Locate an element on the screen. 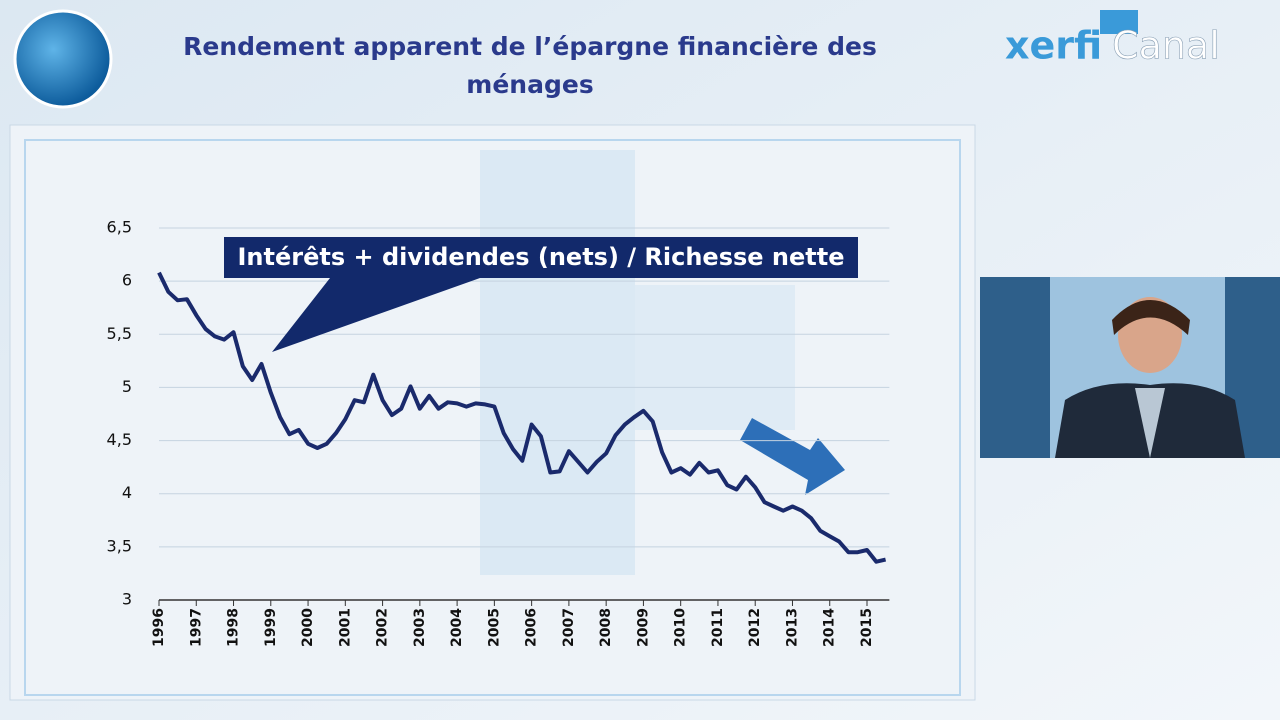 This screenshot has height=720, width=1280. x-tick-label: 2014 is located at coordinates (830, 627).